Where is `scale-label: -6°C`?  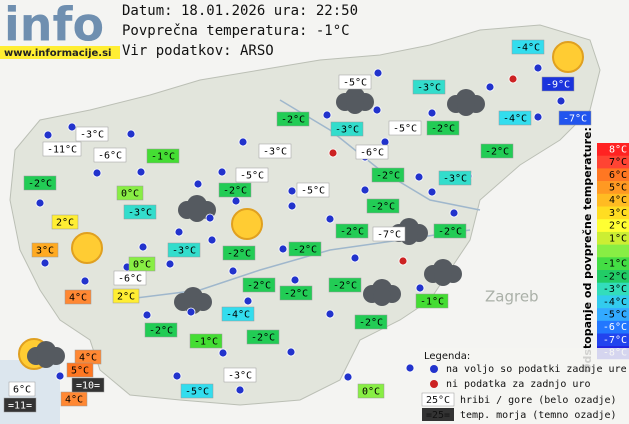
scale-label: -6°C is located at coordinates (615, 327).